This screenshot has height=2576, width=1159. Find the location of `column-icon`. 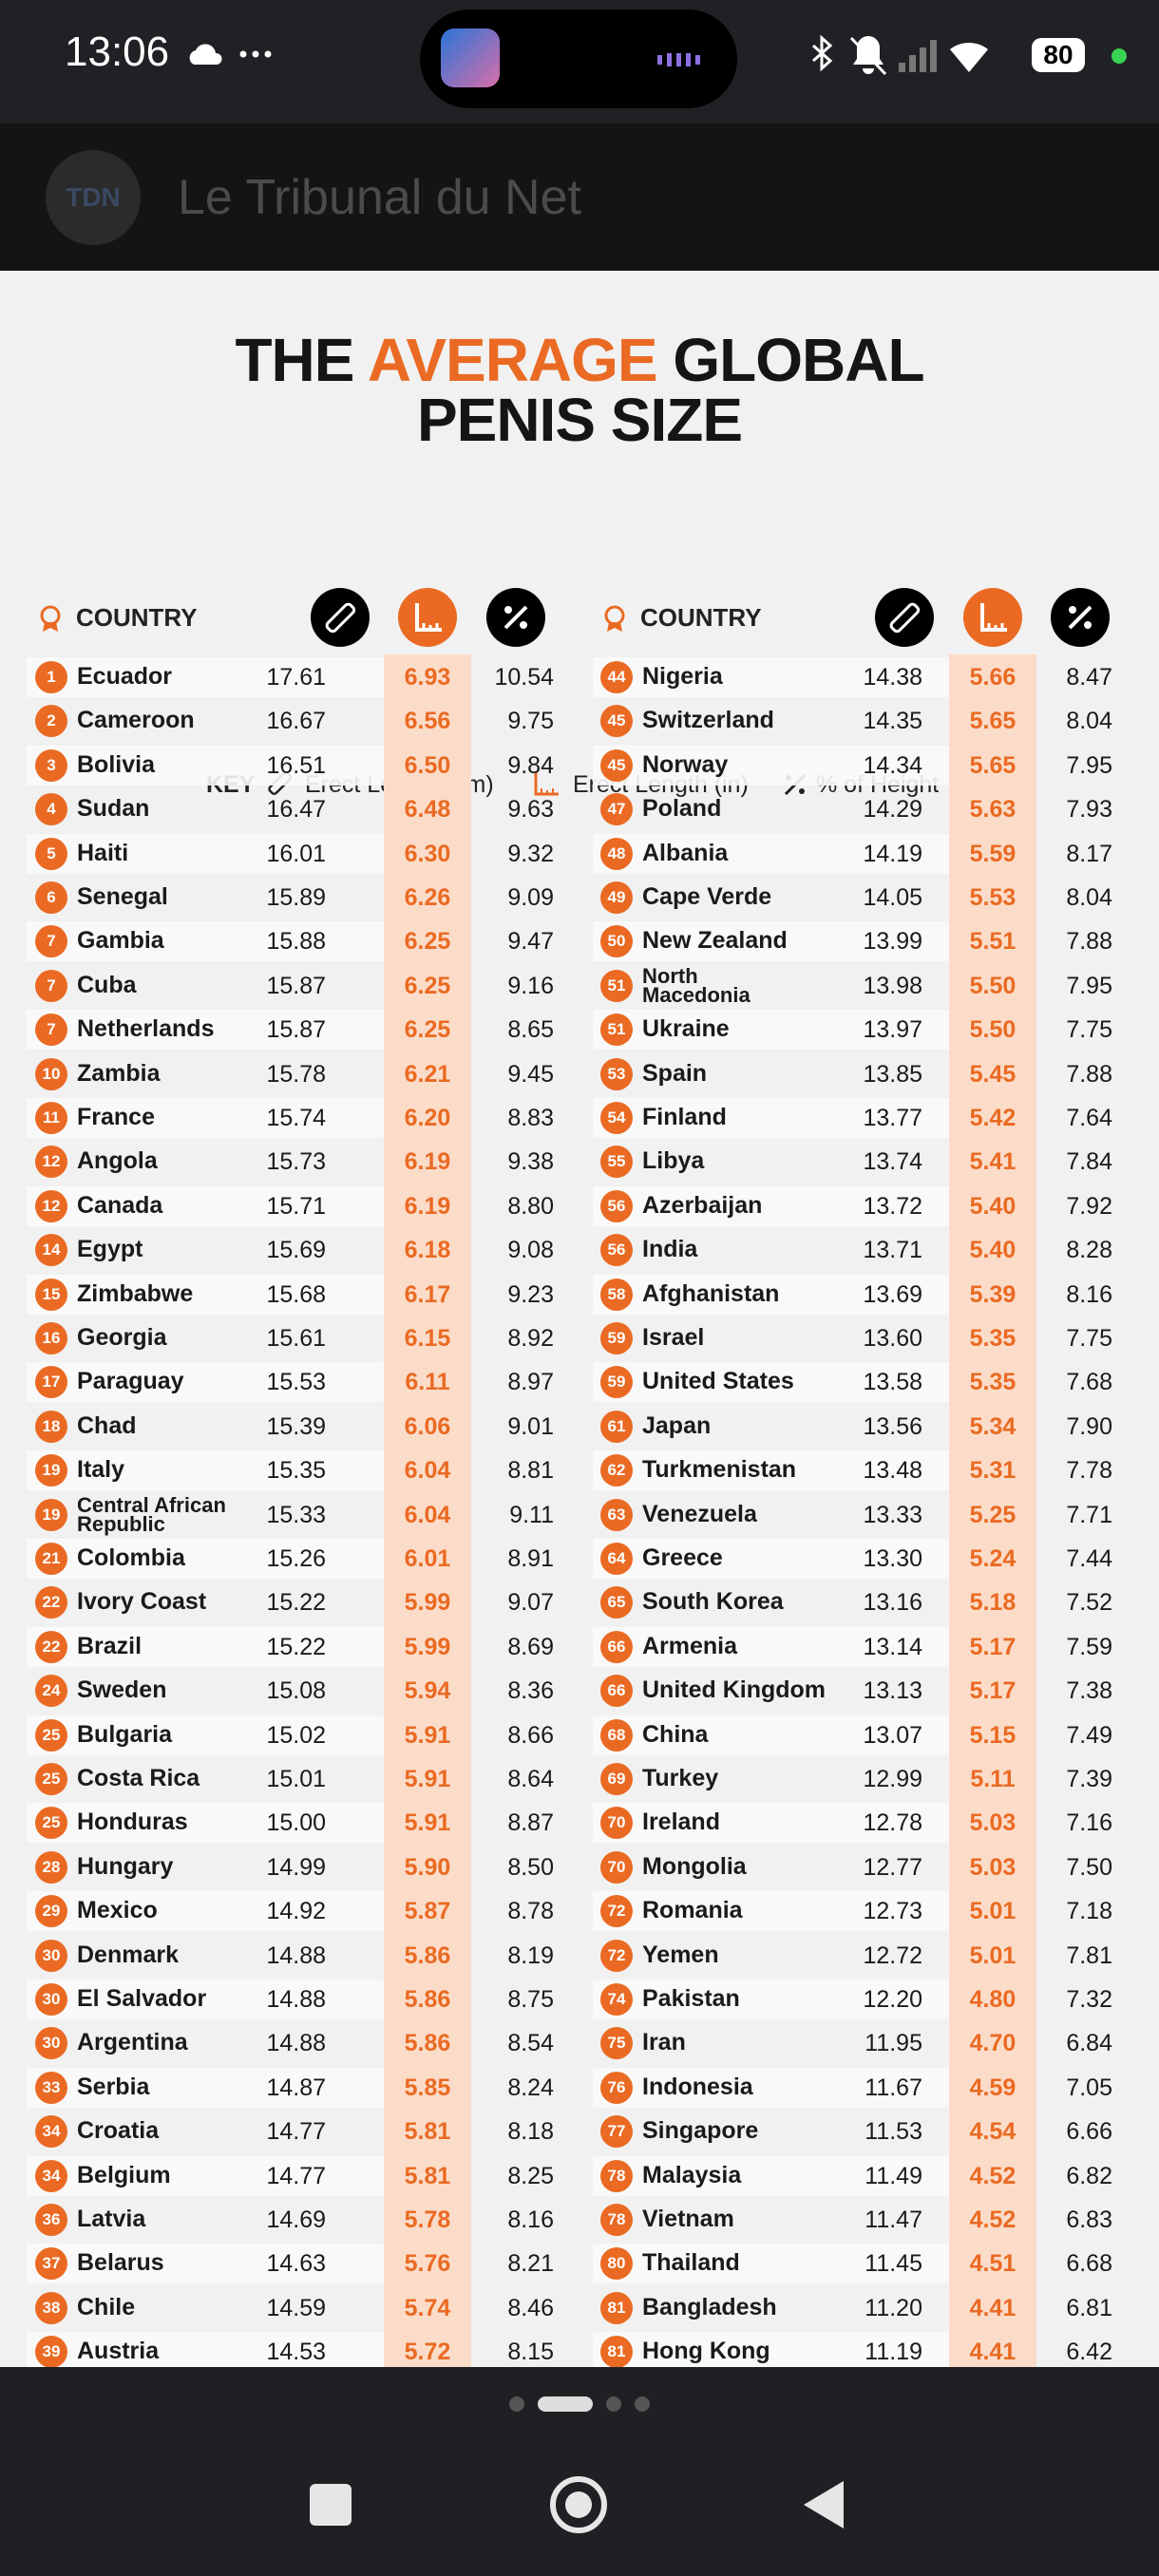

column-icon is located at coordinates (904, 617).